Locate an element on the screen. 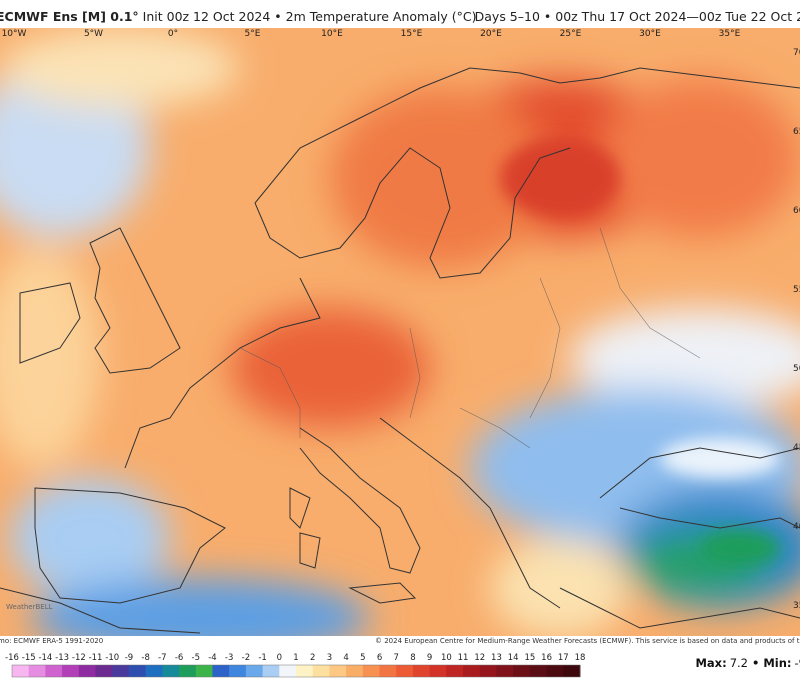  longitude-label: 25°E is located at coordinates (571, 34).